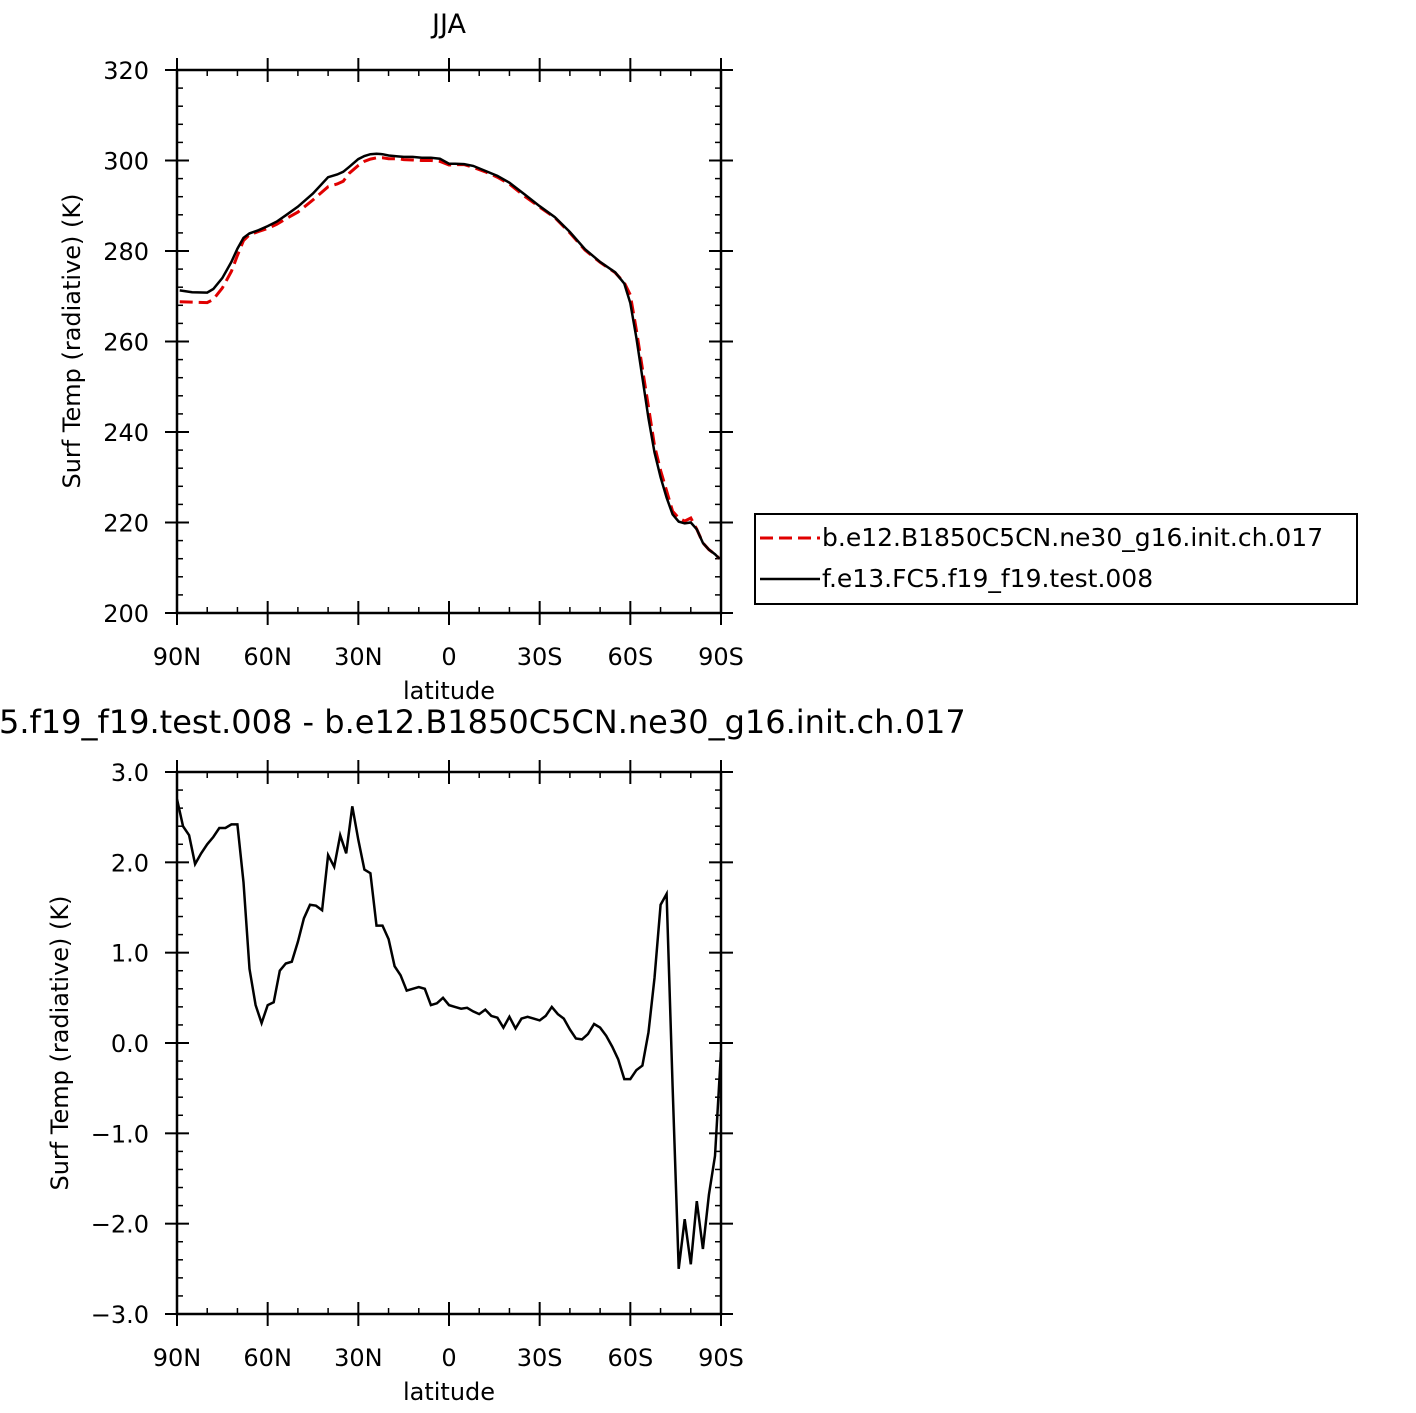  I want to click on bottom-x-axis-title: latitude, so click(449, 1392).